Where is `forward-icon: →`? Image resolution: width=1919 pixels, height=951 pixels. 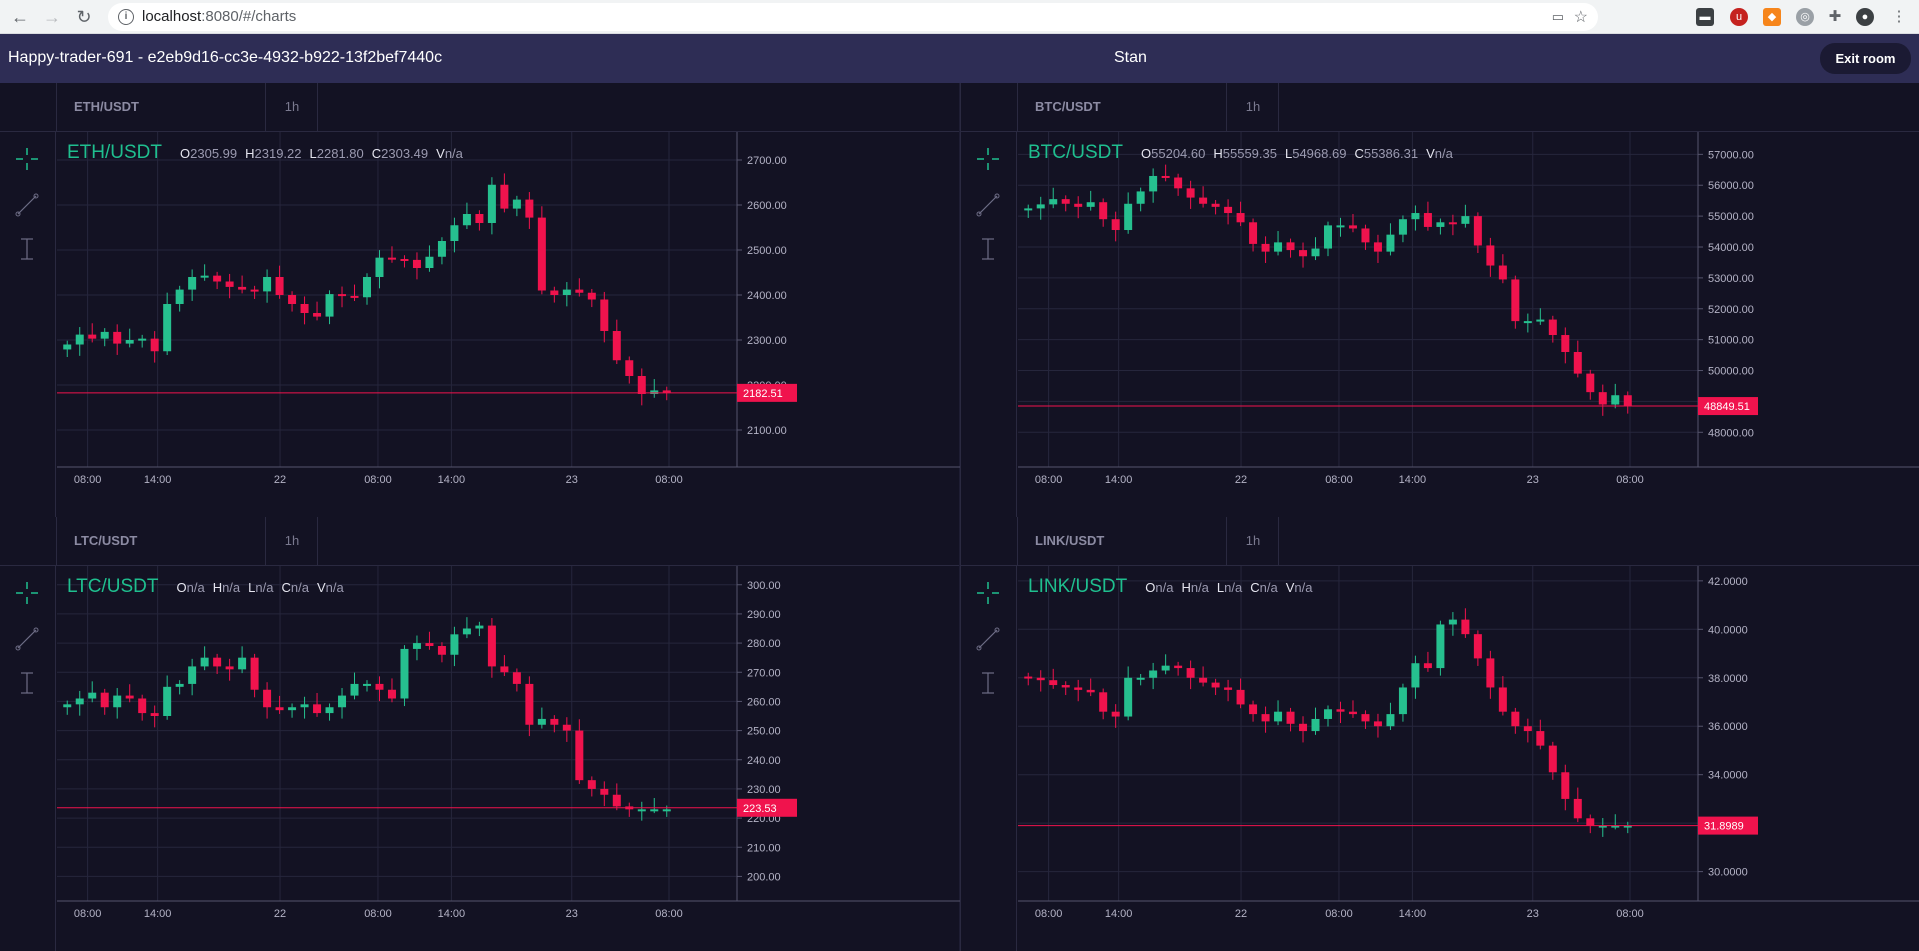
forward-icon: → is located at coordinates (52, 17).